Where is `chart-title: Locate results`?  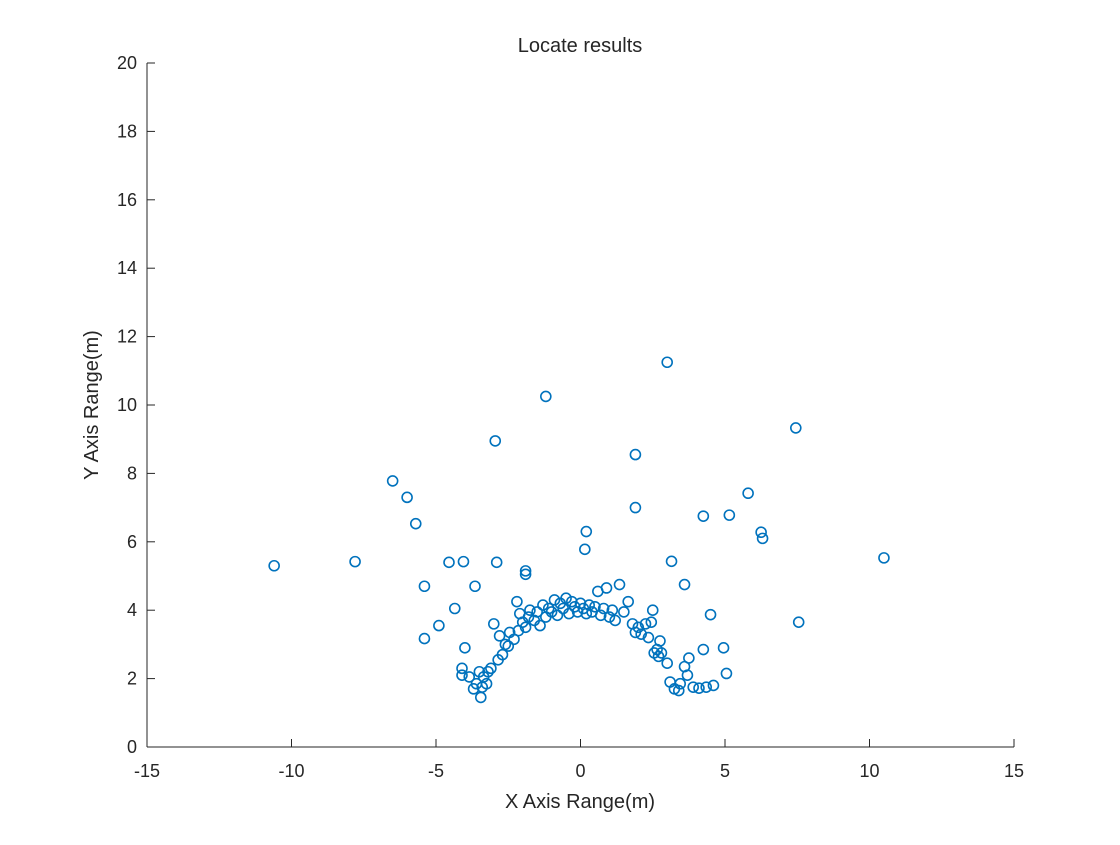 chart-title: Locate results is located at coordinates (580, 46).